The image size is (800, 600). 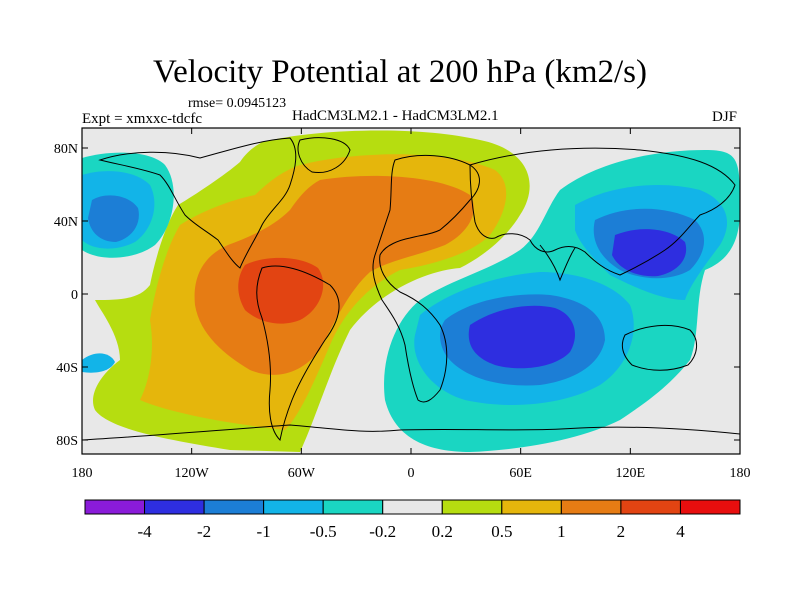 I want to click on colorbar-label: 0.5, so click(x=501, y=531).